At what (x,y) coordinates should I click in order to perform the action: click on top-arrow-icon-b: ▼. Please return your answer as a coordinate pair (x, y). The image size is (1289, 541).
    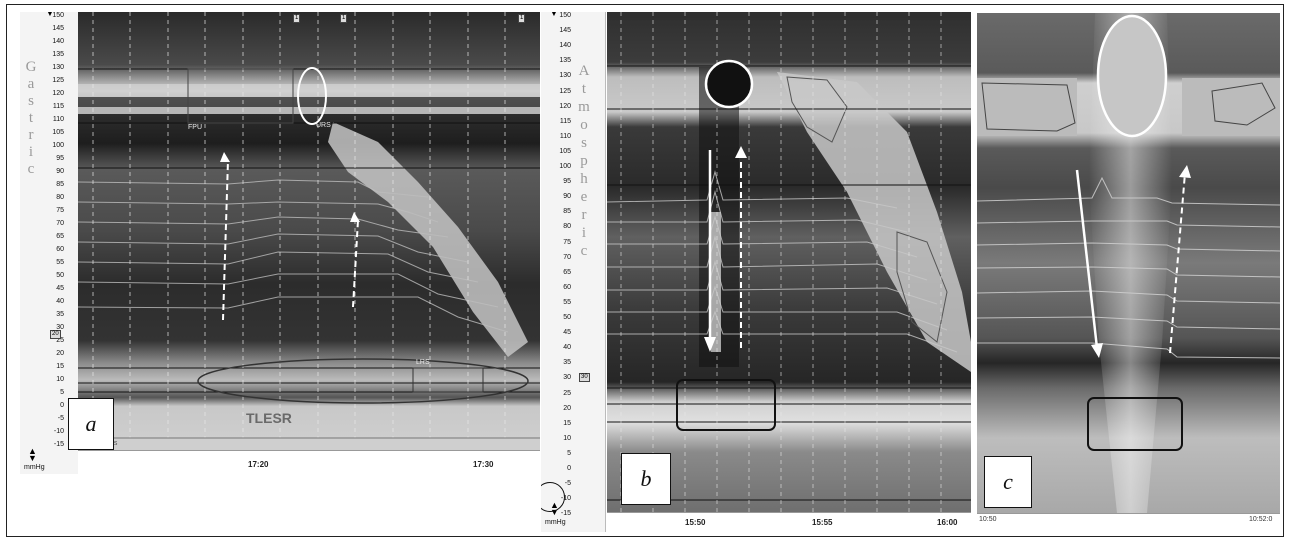
    Looking at the image, I should click on (554, 15).